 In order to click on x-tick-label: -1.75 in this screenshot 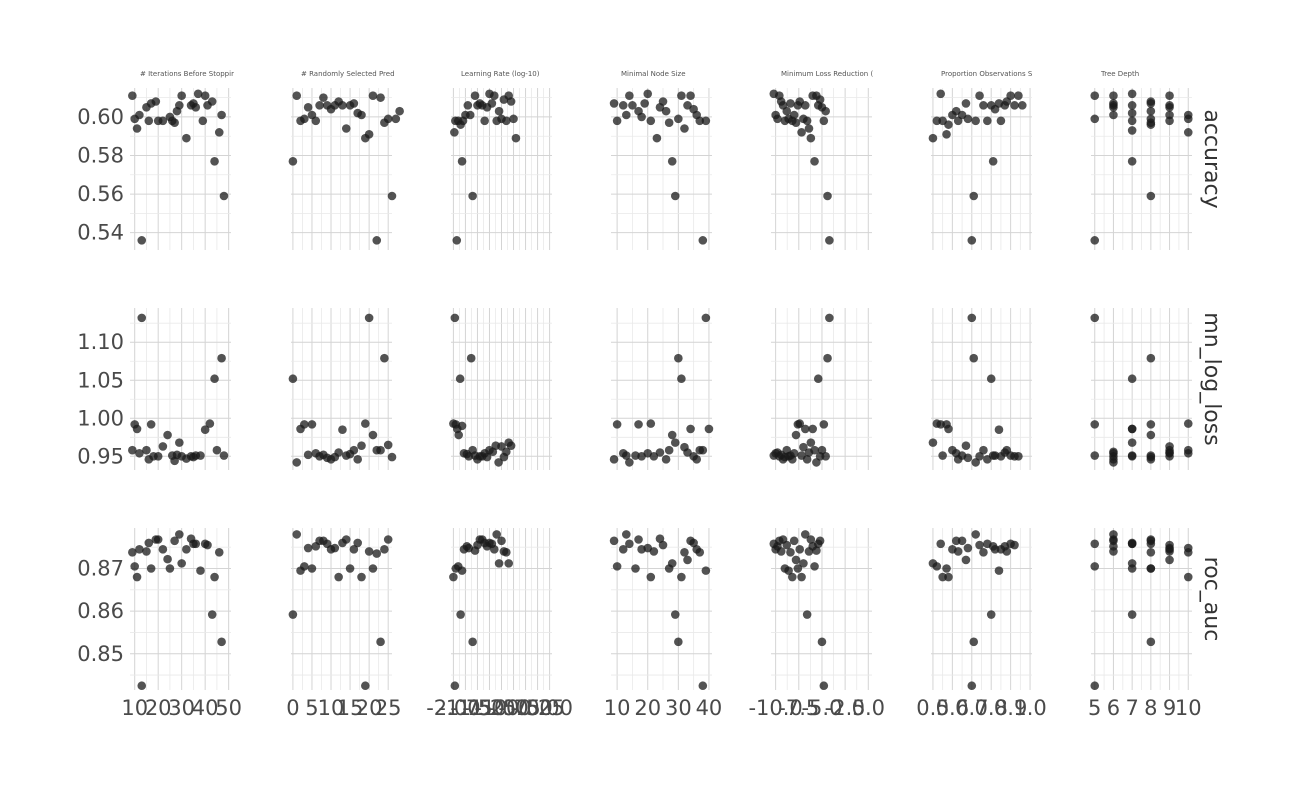, I will do `click(465, 708)`.